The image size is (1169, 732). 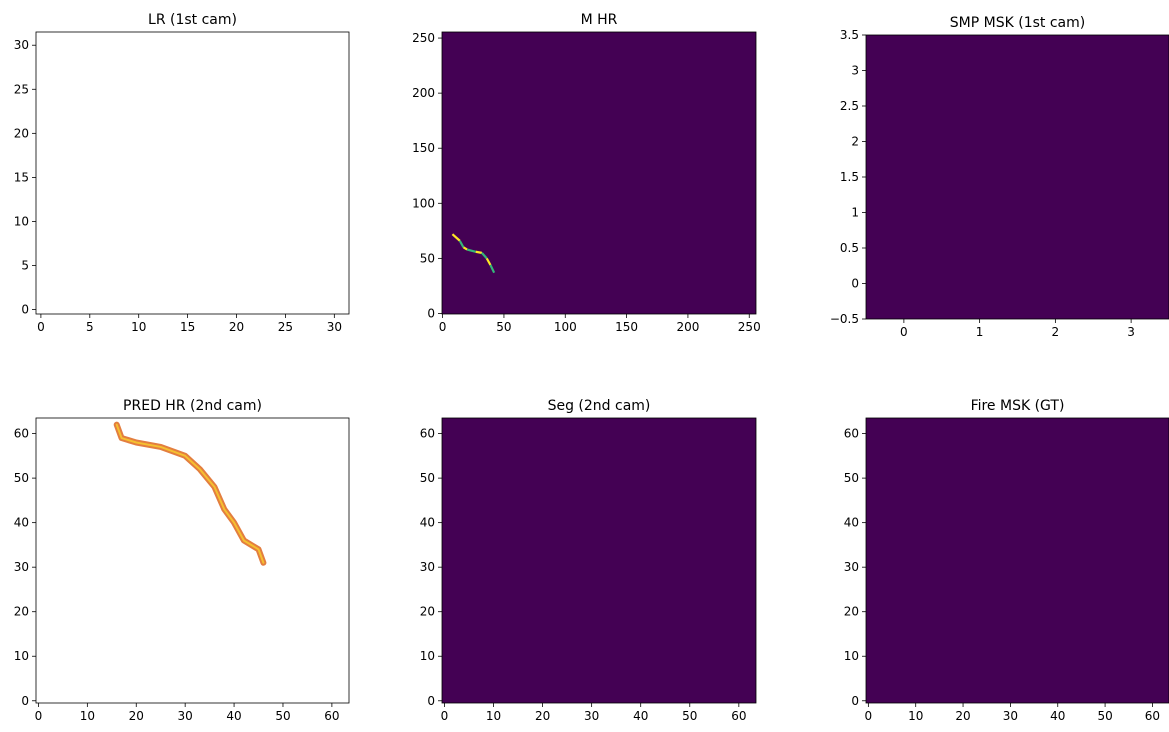 What do you see at coordinates (1056, 332) in the screenshot?
I see `x-tick-label: 2` at bounding box center [1056, 332].